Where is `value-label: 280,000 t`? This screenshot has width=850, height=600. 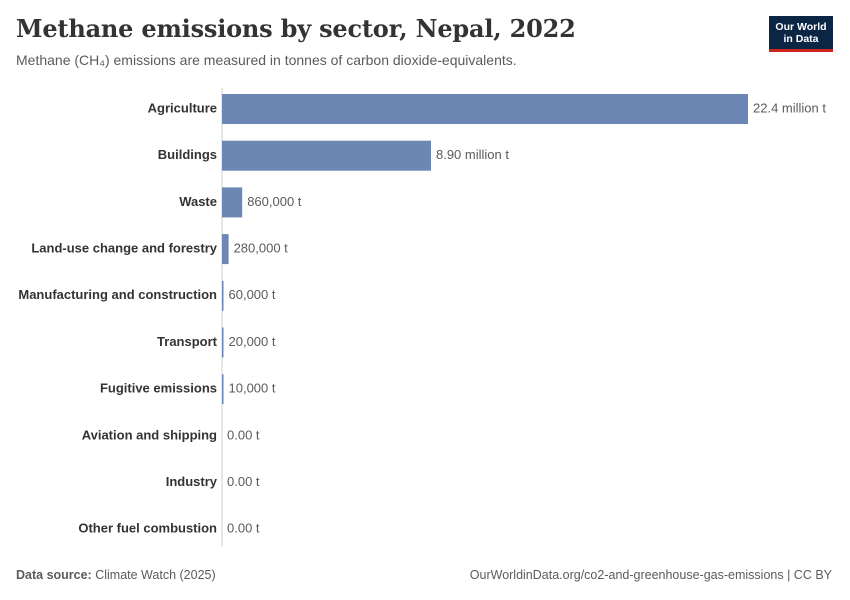
value-label: 280,000 t is located at coordinates (261, 248).